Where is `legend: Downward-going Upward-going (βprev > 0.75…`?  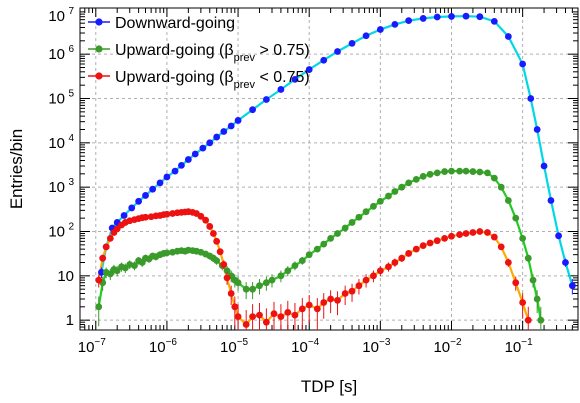 legend: Downward-going Upward-going (βprev > 0.75… is located at coordinates (199, 53).